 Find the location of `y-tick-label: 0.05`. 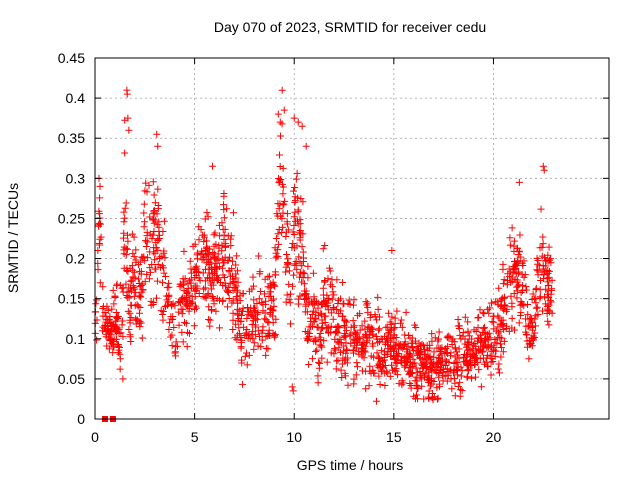

y-tick-label: 0.05 is located at coordinates (71, 379).